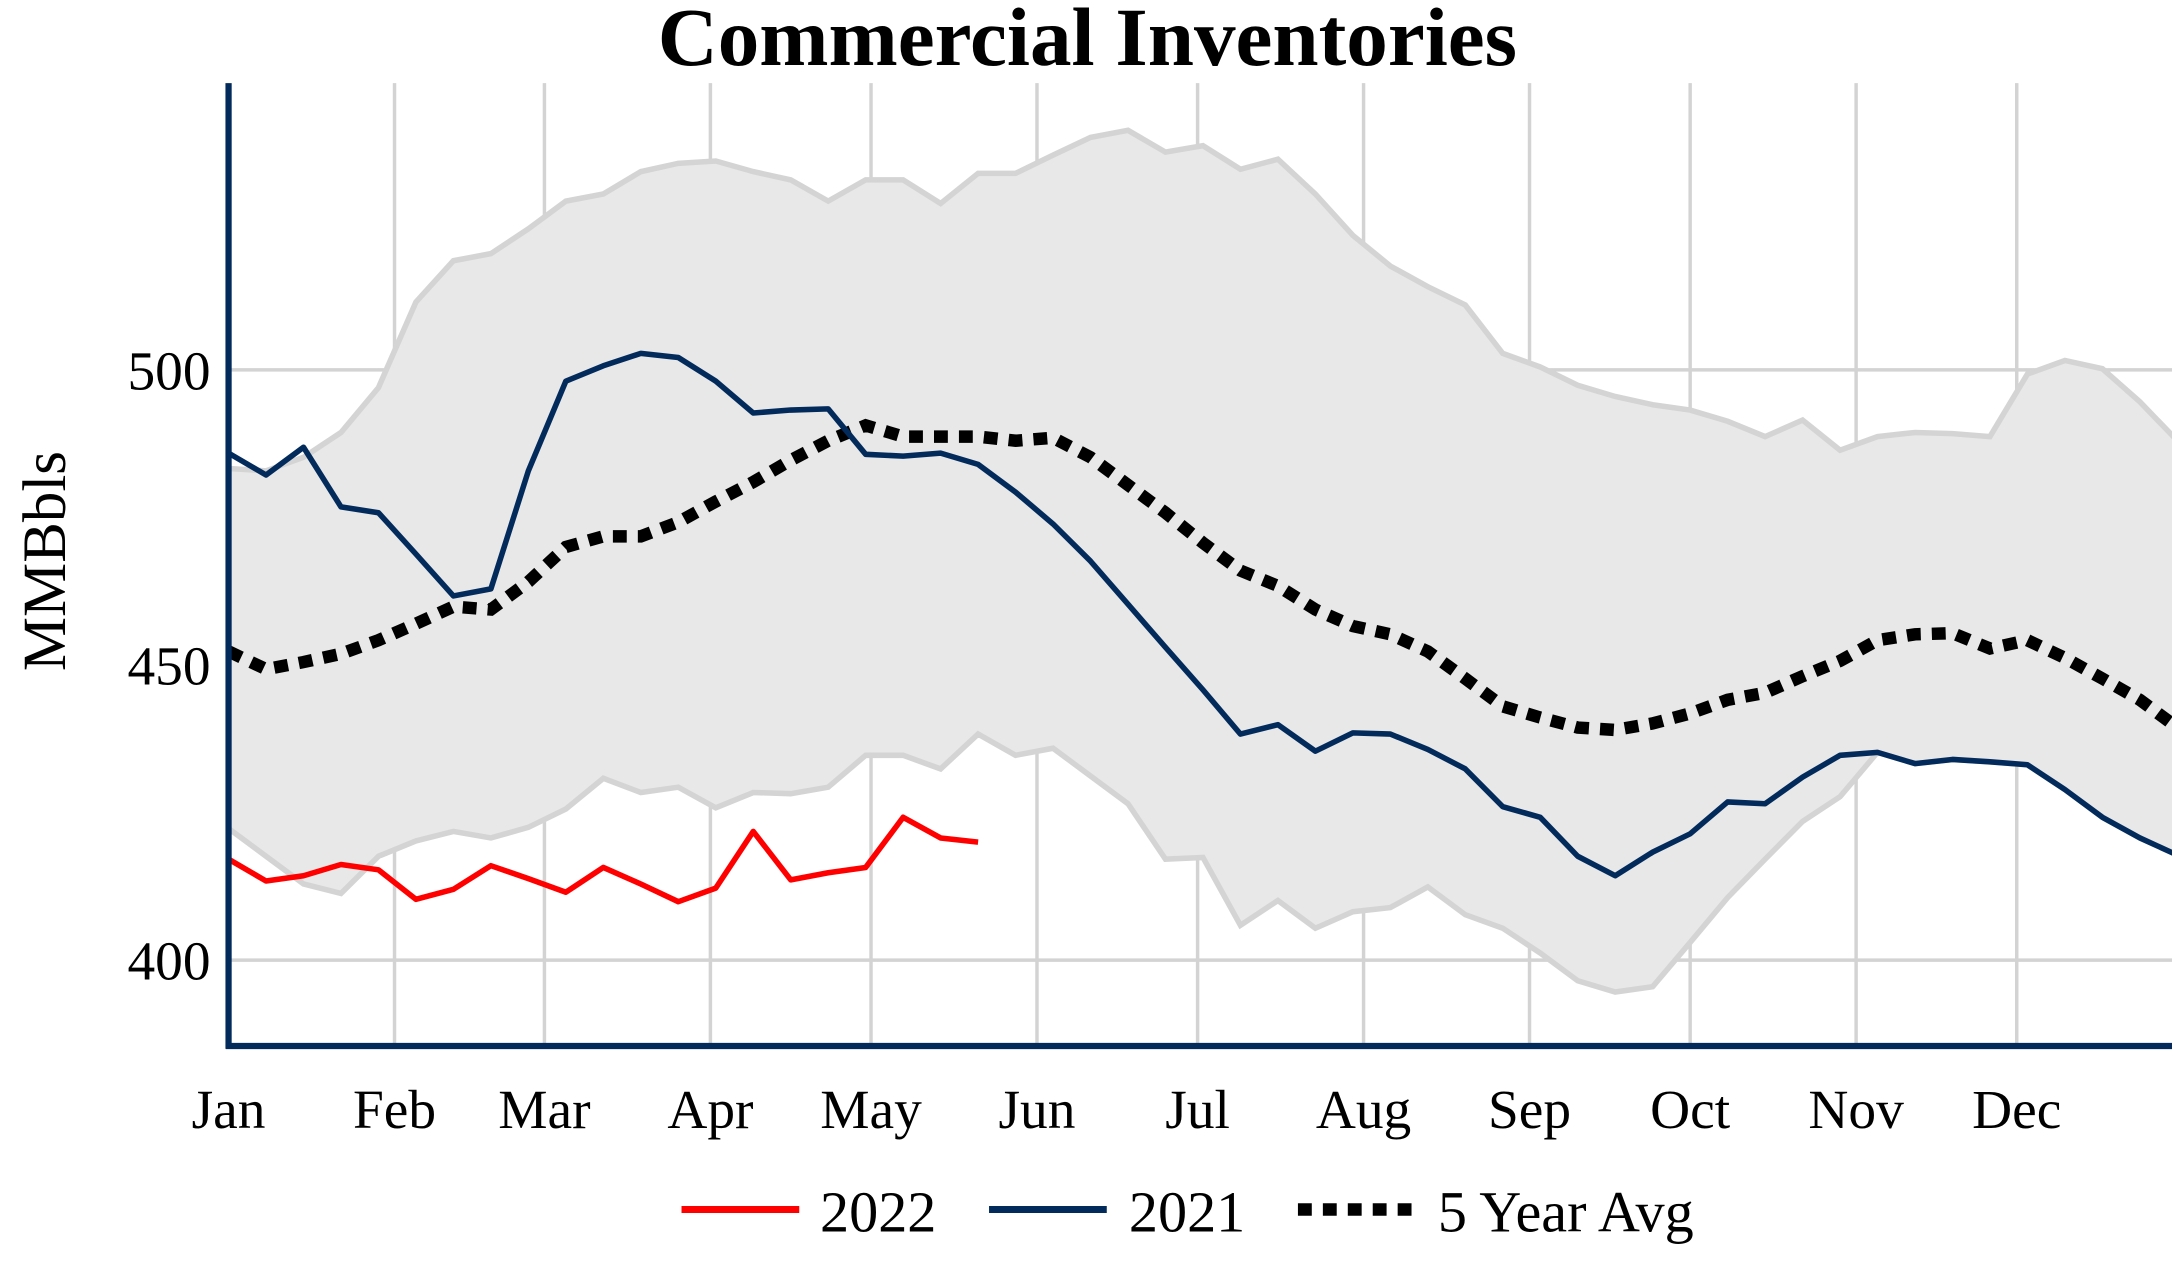 This screenshot has height=1276, width=2172. Describe the element at coordinates (878, 1212) in the screenshot. I see `legend-label: 2022` at that location.